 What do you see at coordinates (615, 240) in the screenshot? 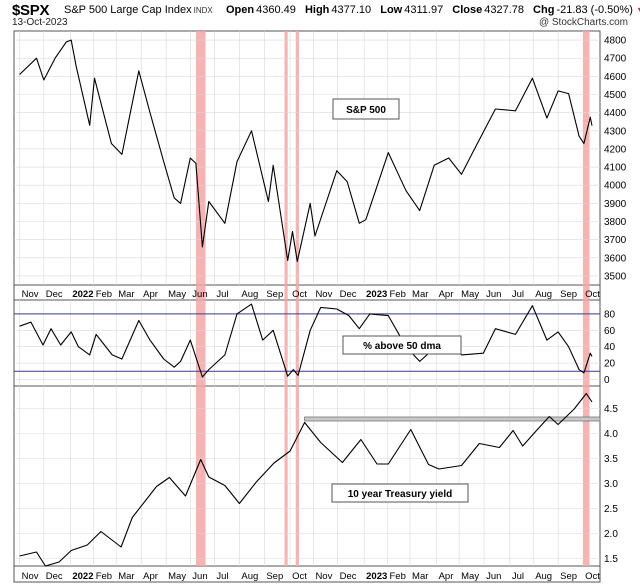
I see `y-tick-label: 3700` at bounding box center [615, 240].